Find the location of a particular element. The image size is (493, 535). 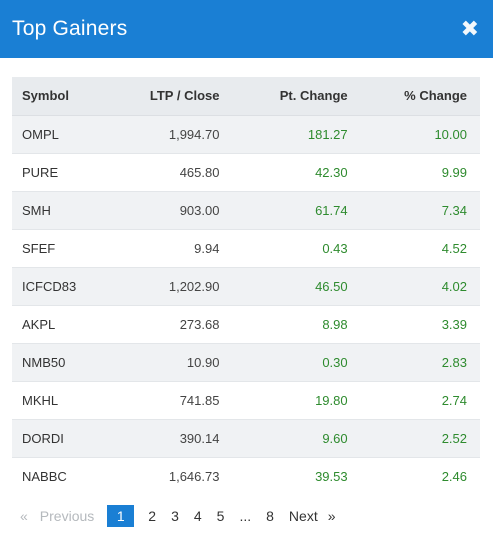

table-row: ICFCD83 1,202.90 46.50 4.02 is located at coordinates (246, 285).